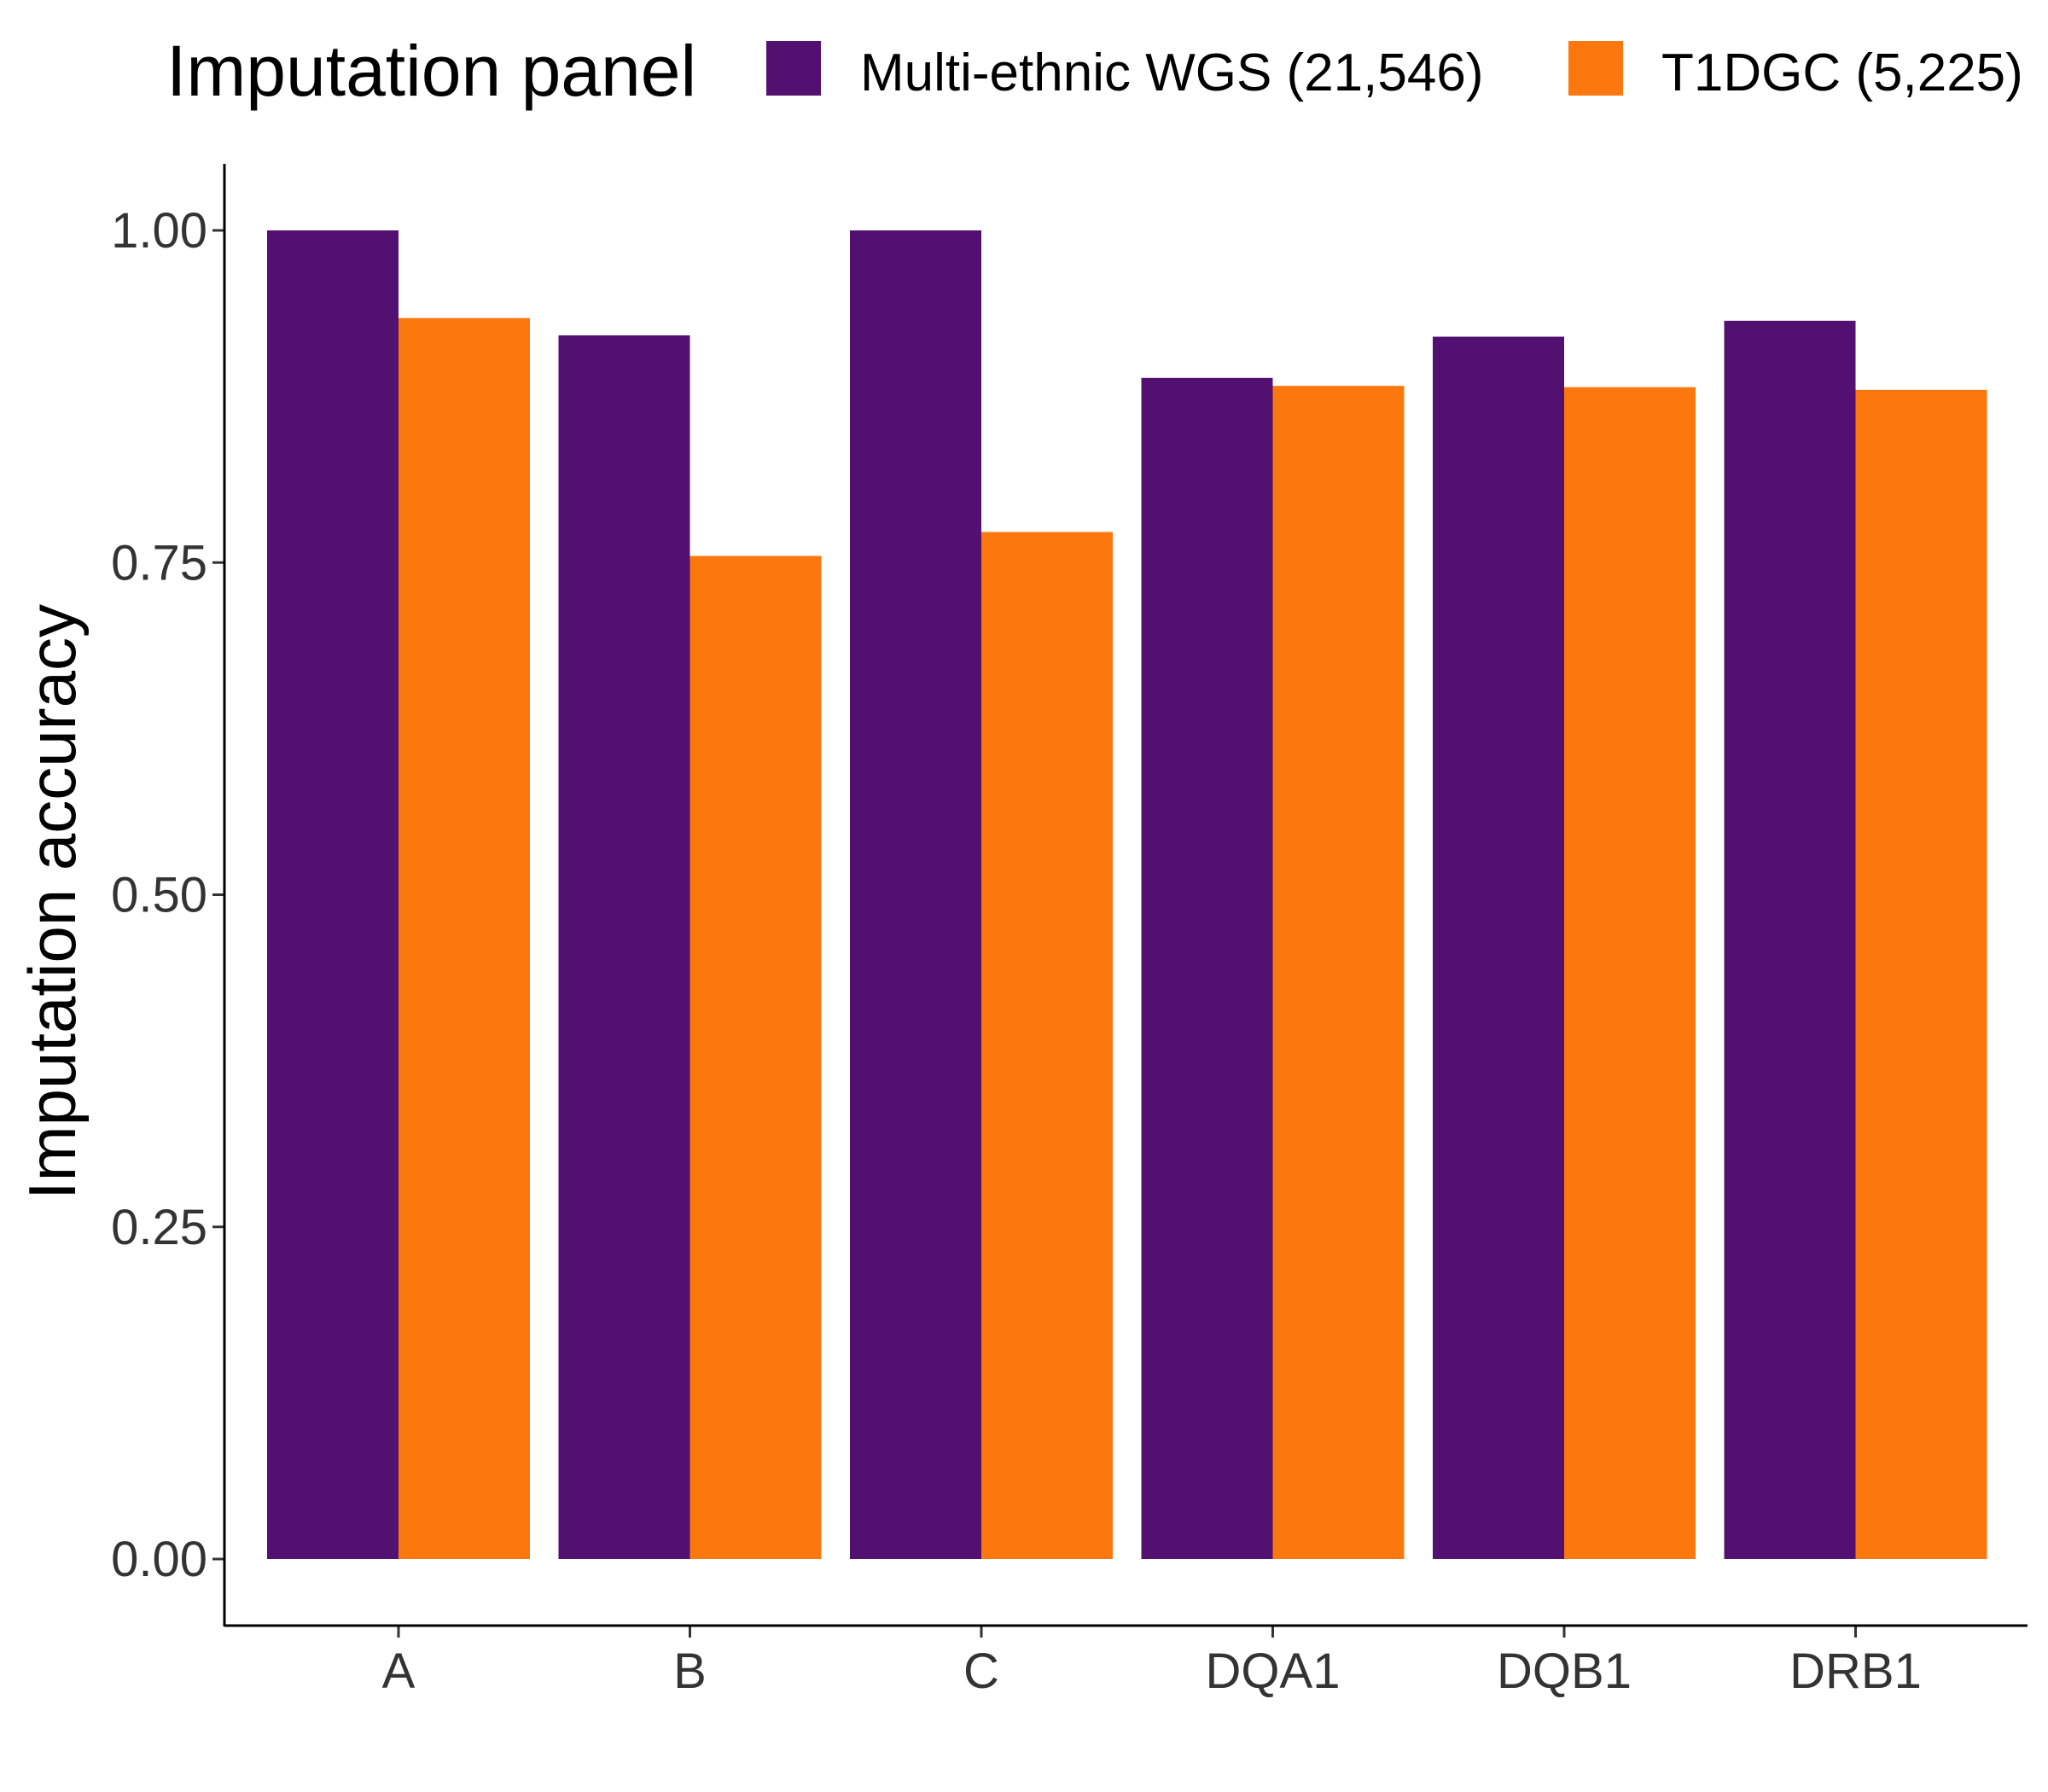 This screenshot has width=2048, height=1792. What do you see at coordinates (1273, 1671) in the screenshot?
I see `x-tick-label-dqa1: DQA1` at bounding box center [1273, 1671].